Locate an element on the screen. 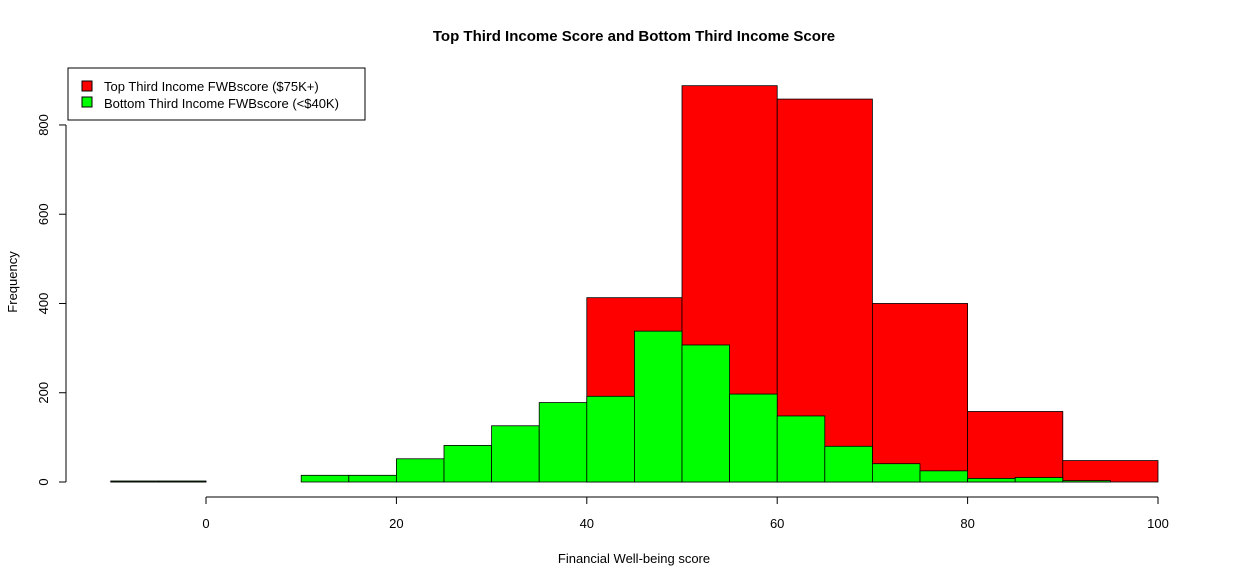 The image size is (1236, 584). y-tick-label: 400 is located at coordinates (43, 304).